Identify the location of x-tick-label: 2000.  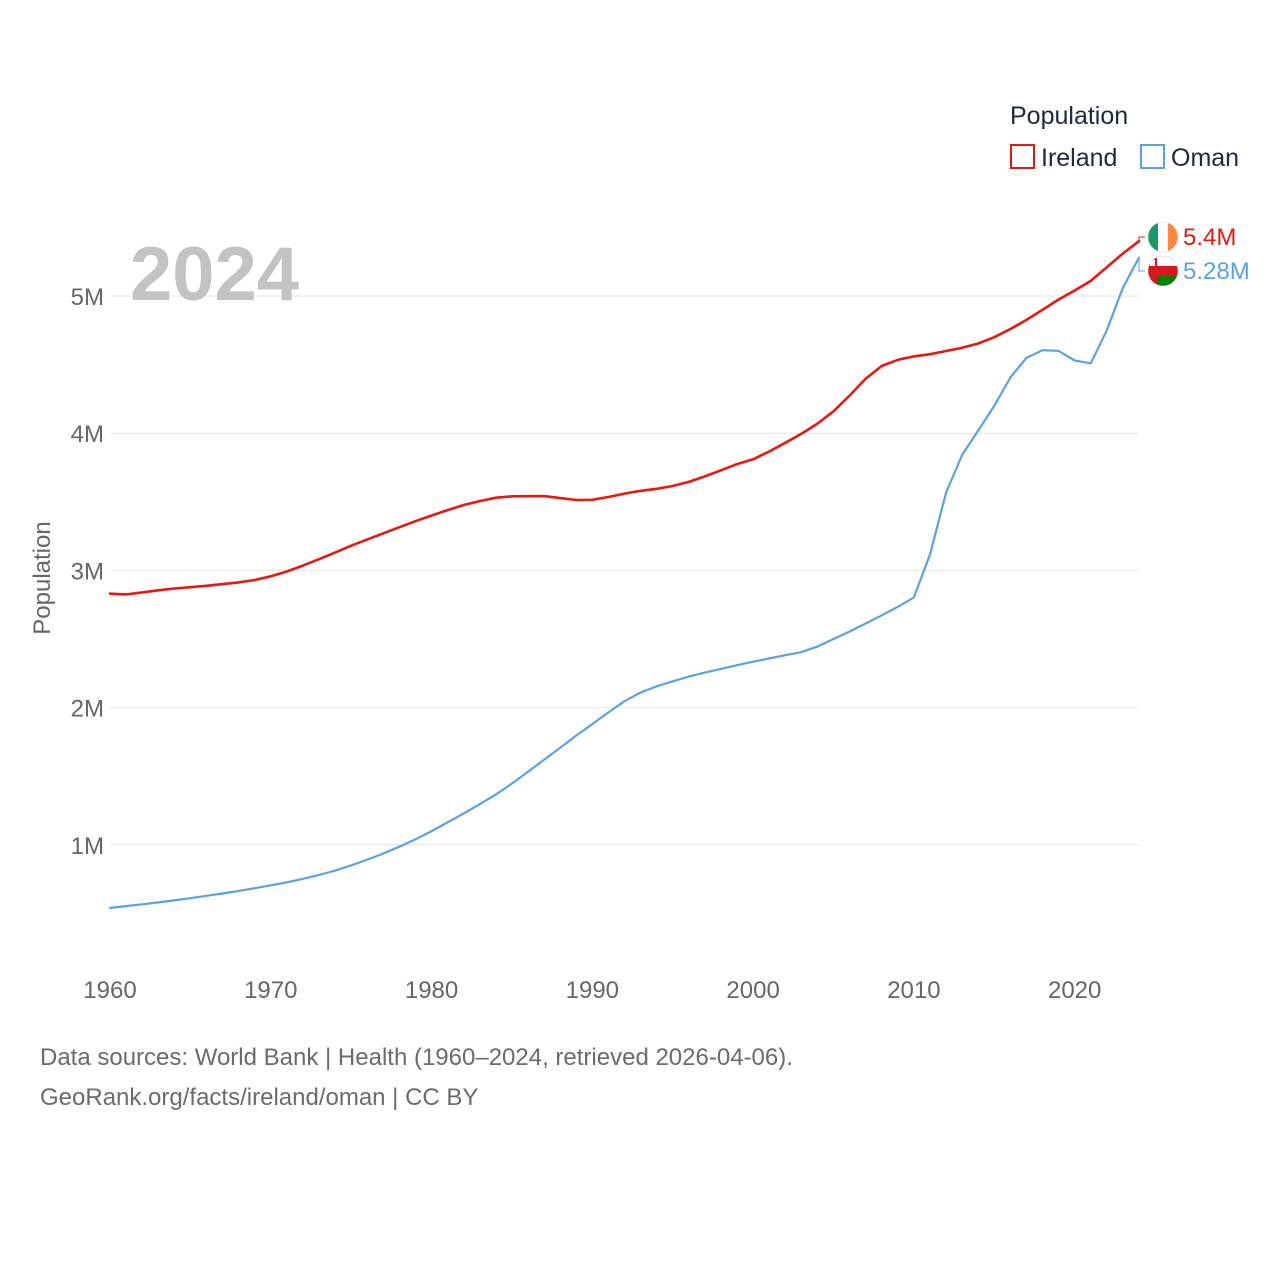
(752, 990).